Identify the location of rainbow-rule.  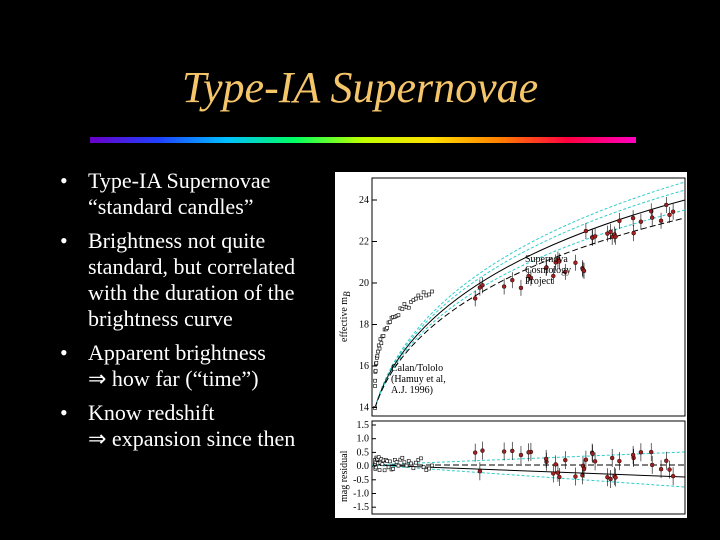
(363, 140).